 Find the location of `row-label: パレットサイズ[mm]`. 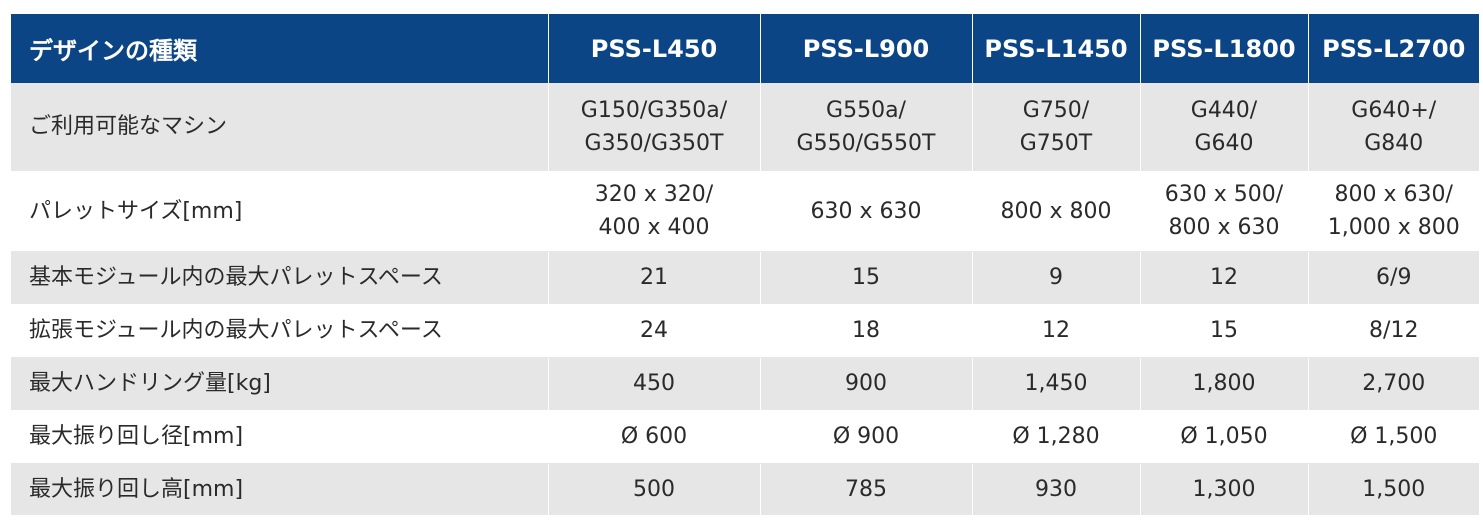

row-label: パレットサイズ[mm] is located at coordinates (280, 211).